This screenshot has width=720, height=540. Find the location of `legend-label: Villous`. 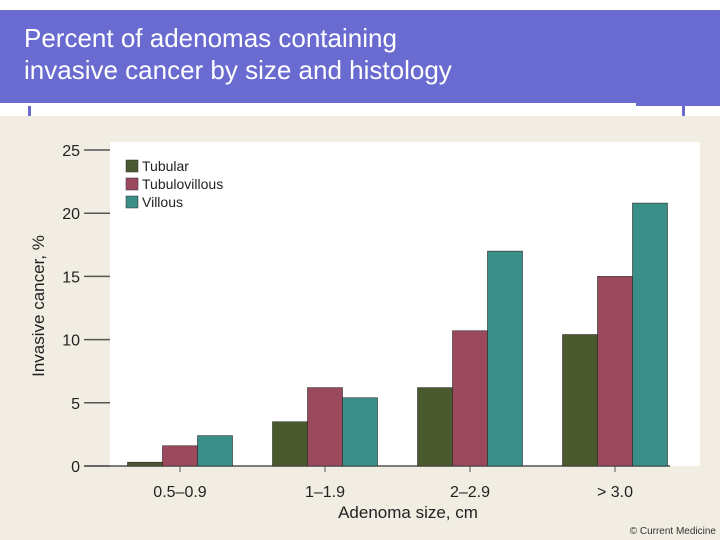

legend-label: Villous is located at coordinates (162, 202).